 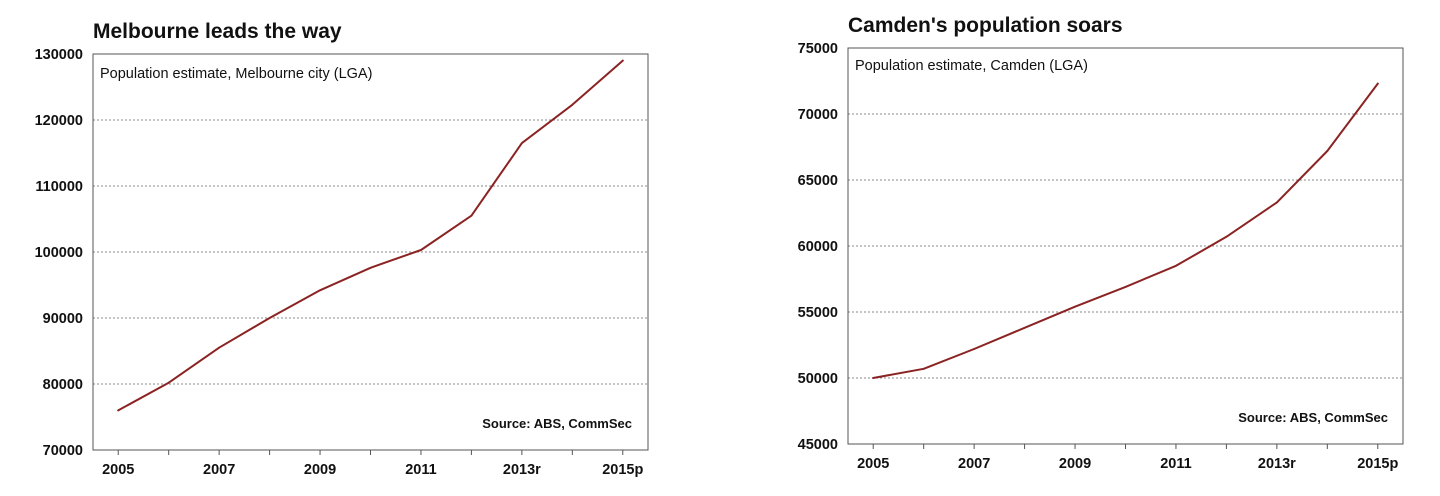 I want to click on y-tick-label: 130000, so click(x=59, y=55).